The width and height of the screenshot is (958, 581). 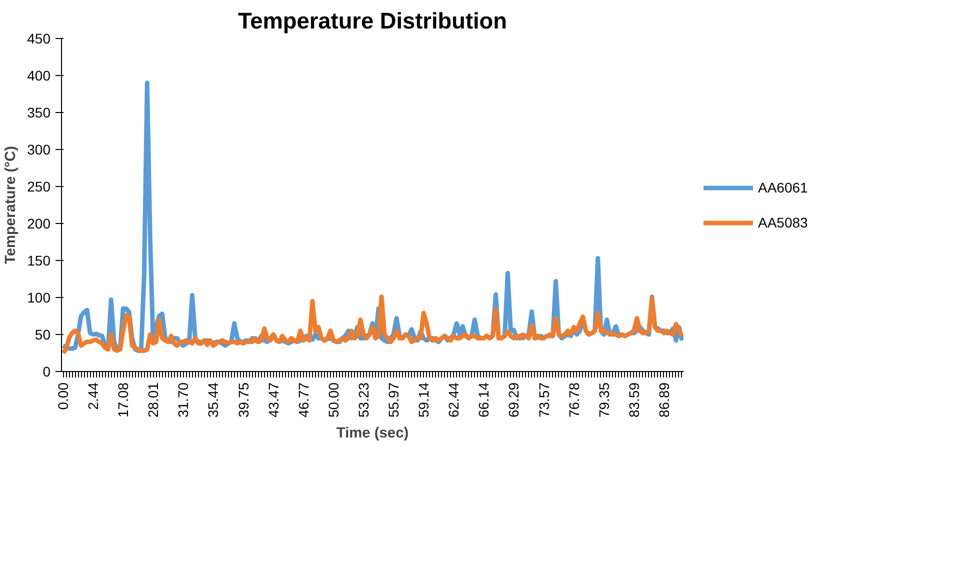 I want to click on y-tick-label: 350, so click(x=39, y=112).